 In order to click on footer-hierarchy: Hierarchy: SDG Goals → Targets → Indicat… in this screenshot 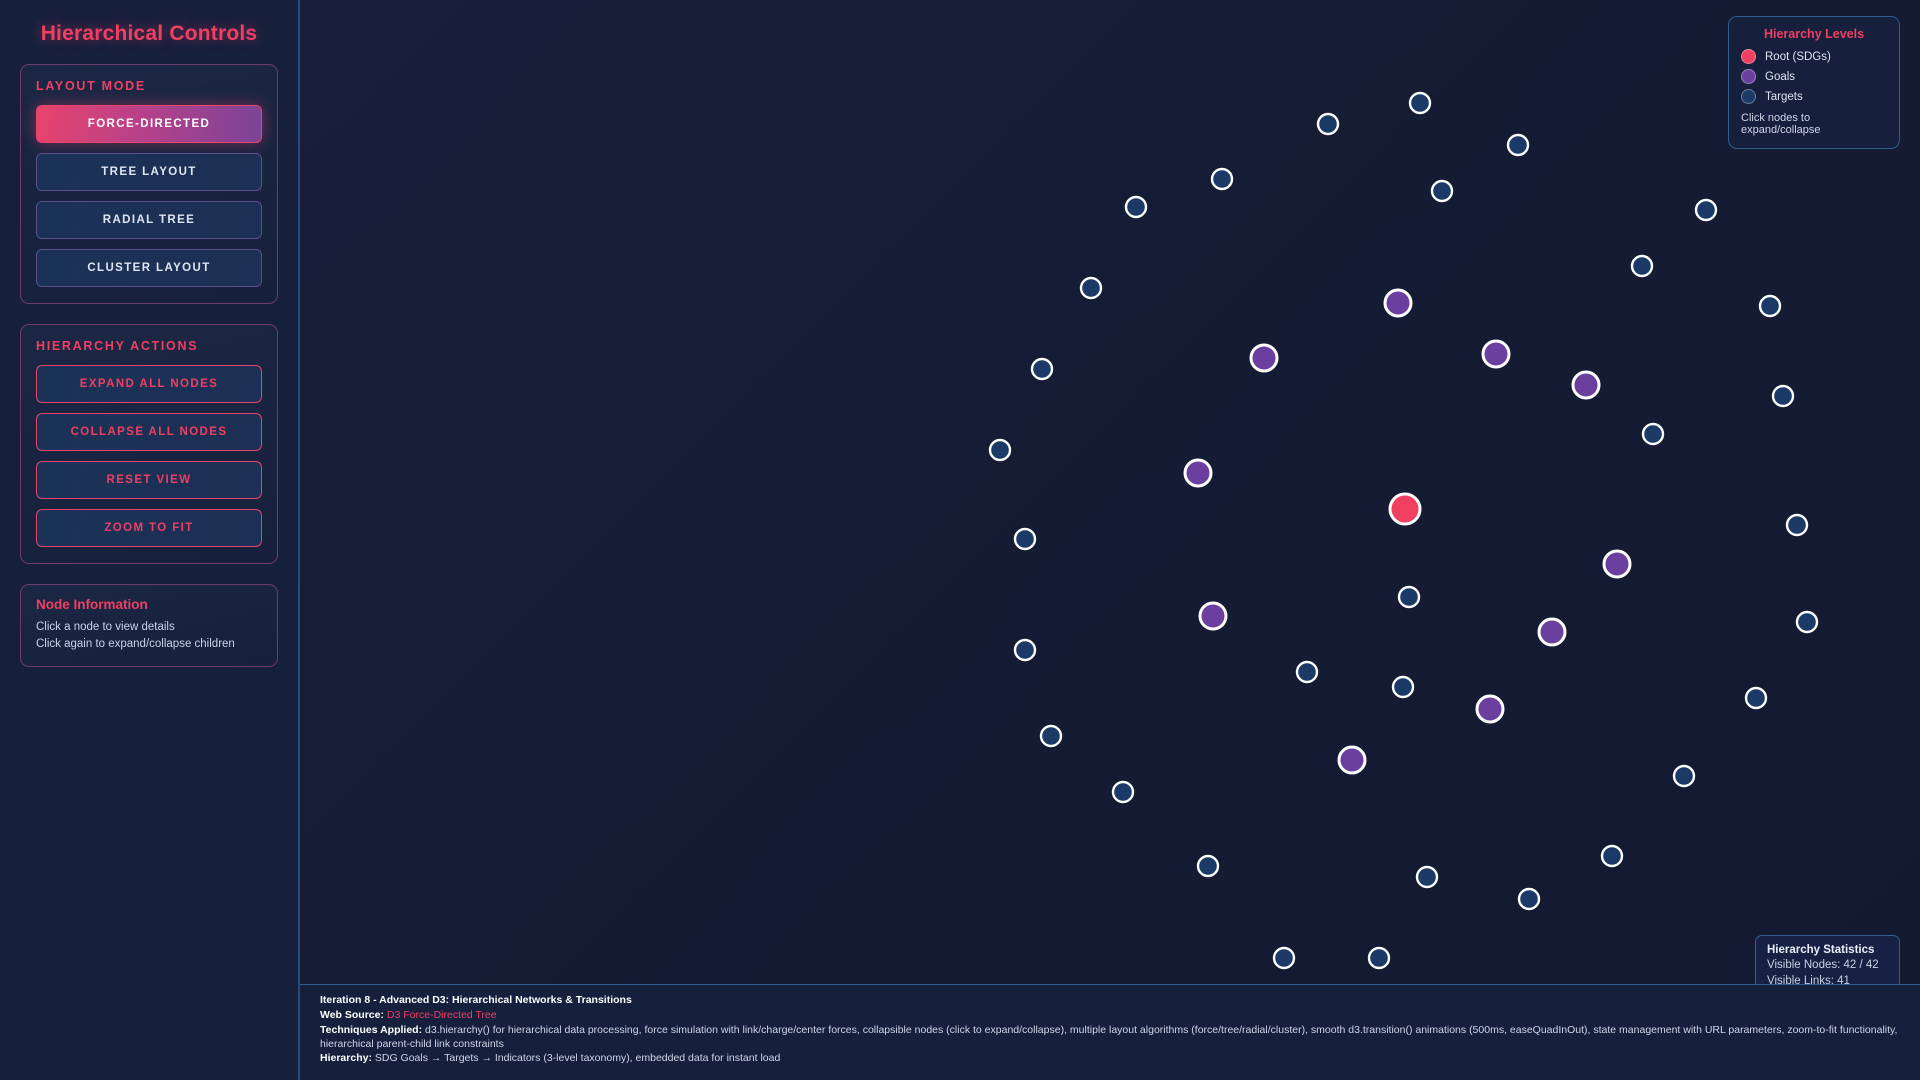, I will do `click(1109, 1059)`.